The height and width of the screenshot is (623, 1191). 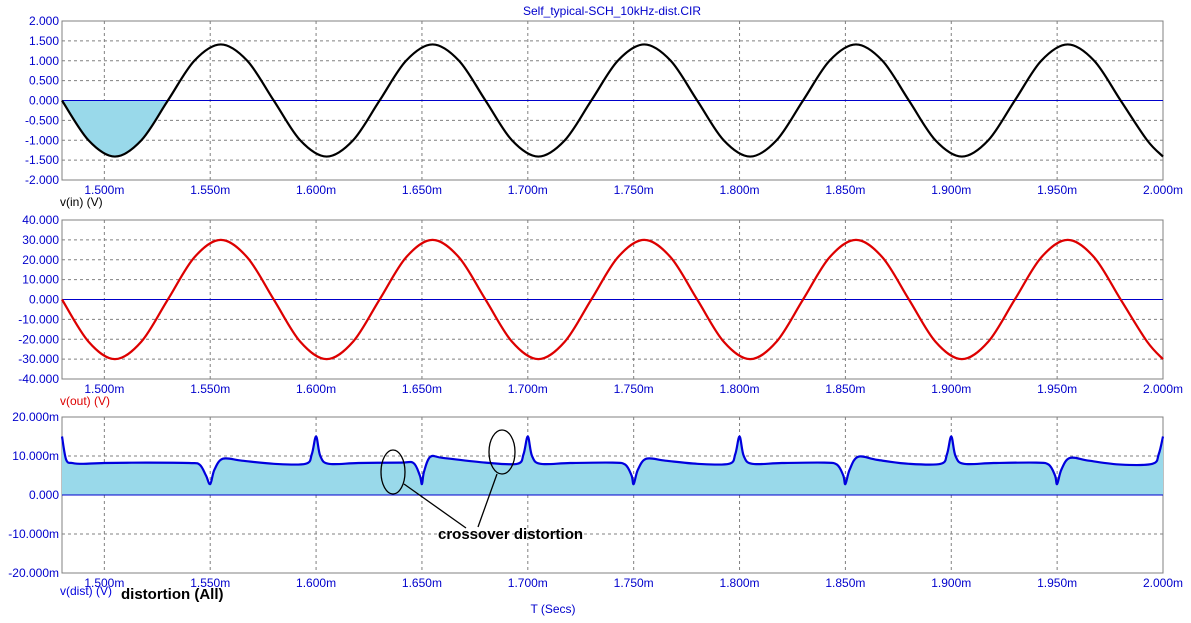 What do you see at coordinates (172, 594) in the screenshot?
I see `dist-all-label: distortion (All)` at bounding box center [172, 594].